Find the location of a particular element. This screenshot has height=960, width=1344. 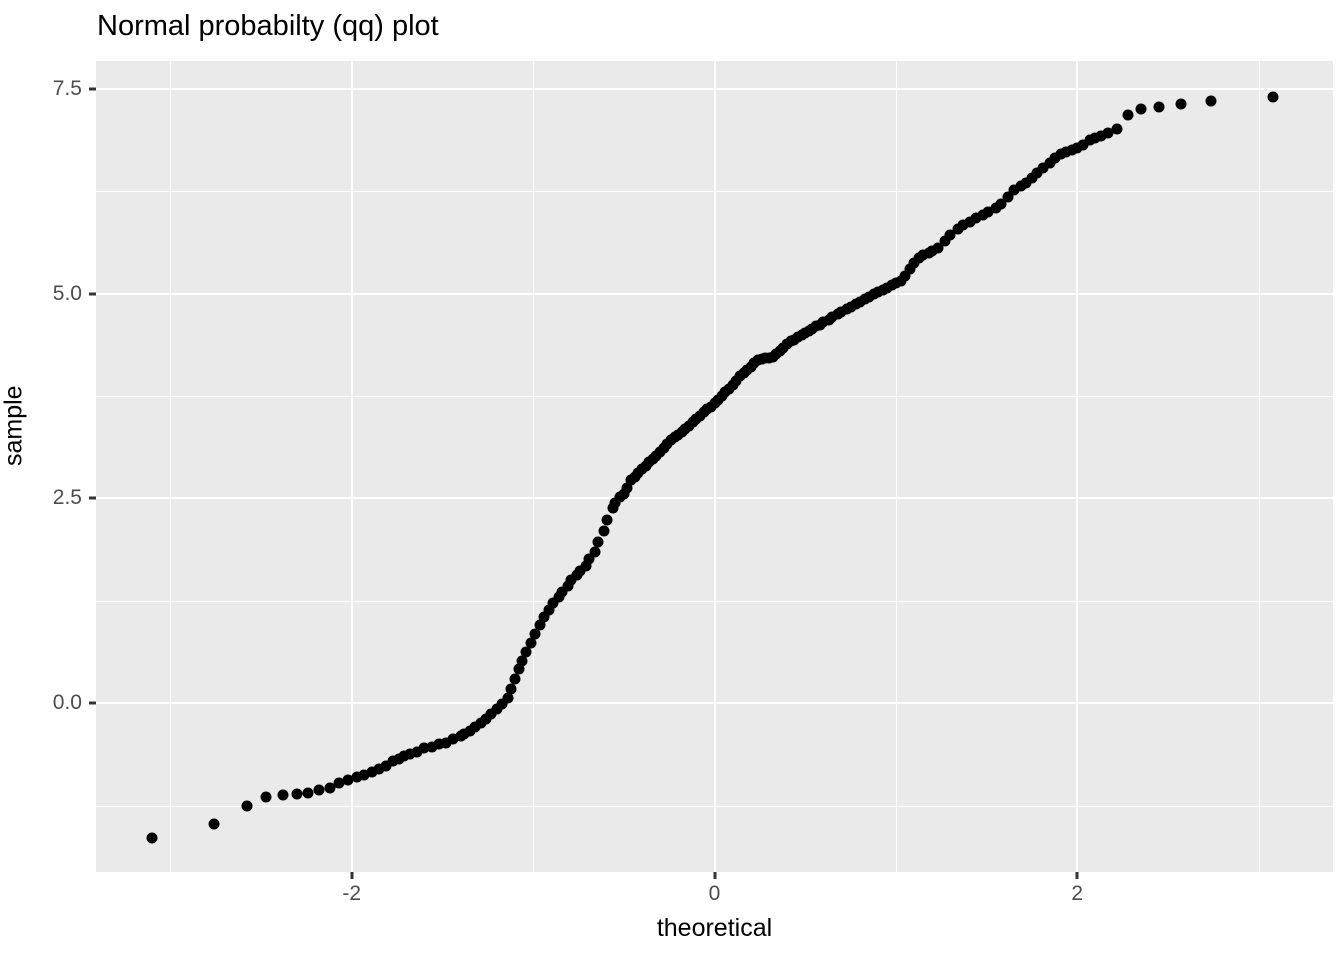

x-tick-label: 0 is located at coordinates (714, 893).